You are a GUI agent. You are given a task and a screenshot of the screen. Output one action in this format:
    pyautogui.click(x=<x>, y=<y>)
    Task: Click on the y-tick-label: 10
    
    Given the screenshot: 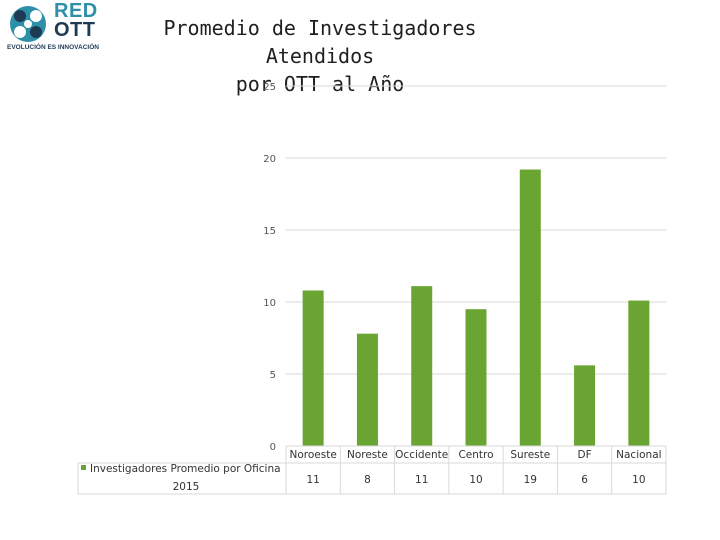 What is the action you would take?
    pyautogui.click(x=269, y=303)
    